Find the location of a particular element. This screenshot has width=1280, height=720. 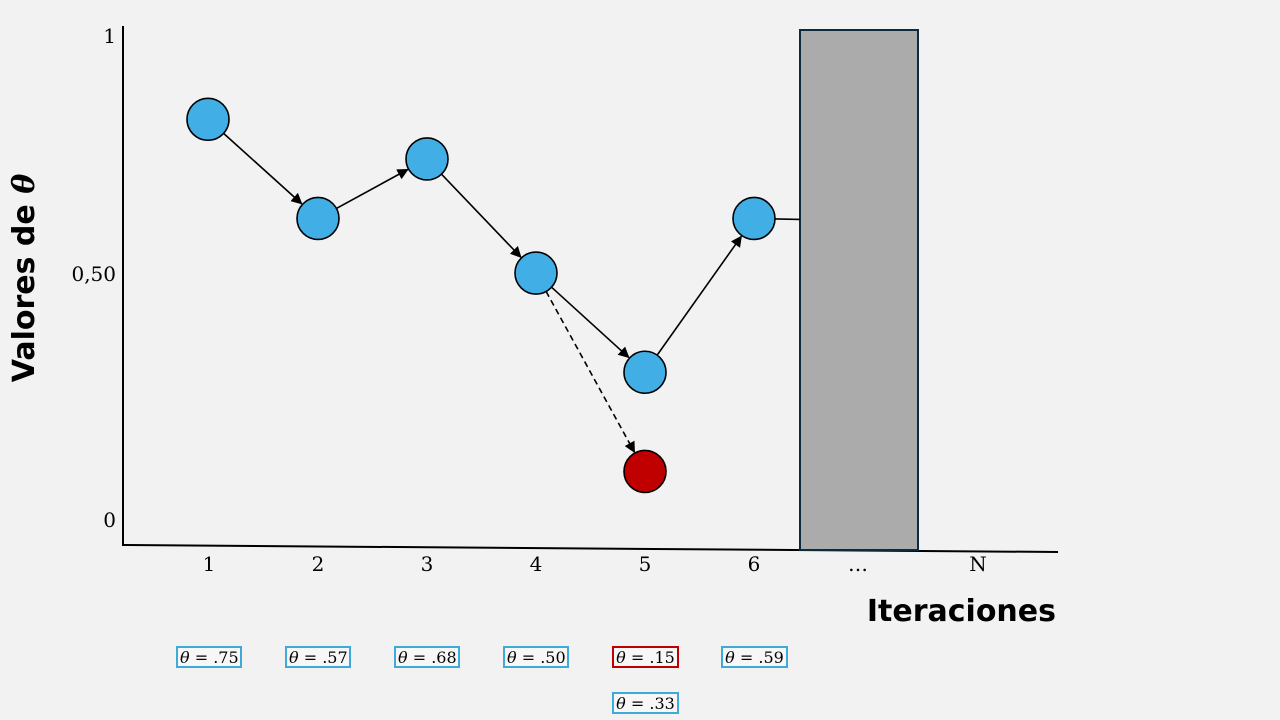

value-box-iter-5-rejected: θ = .15 is located at coordinates (645, 657).